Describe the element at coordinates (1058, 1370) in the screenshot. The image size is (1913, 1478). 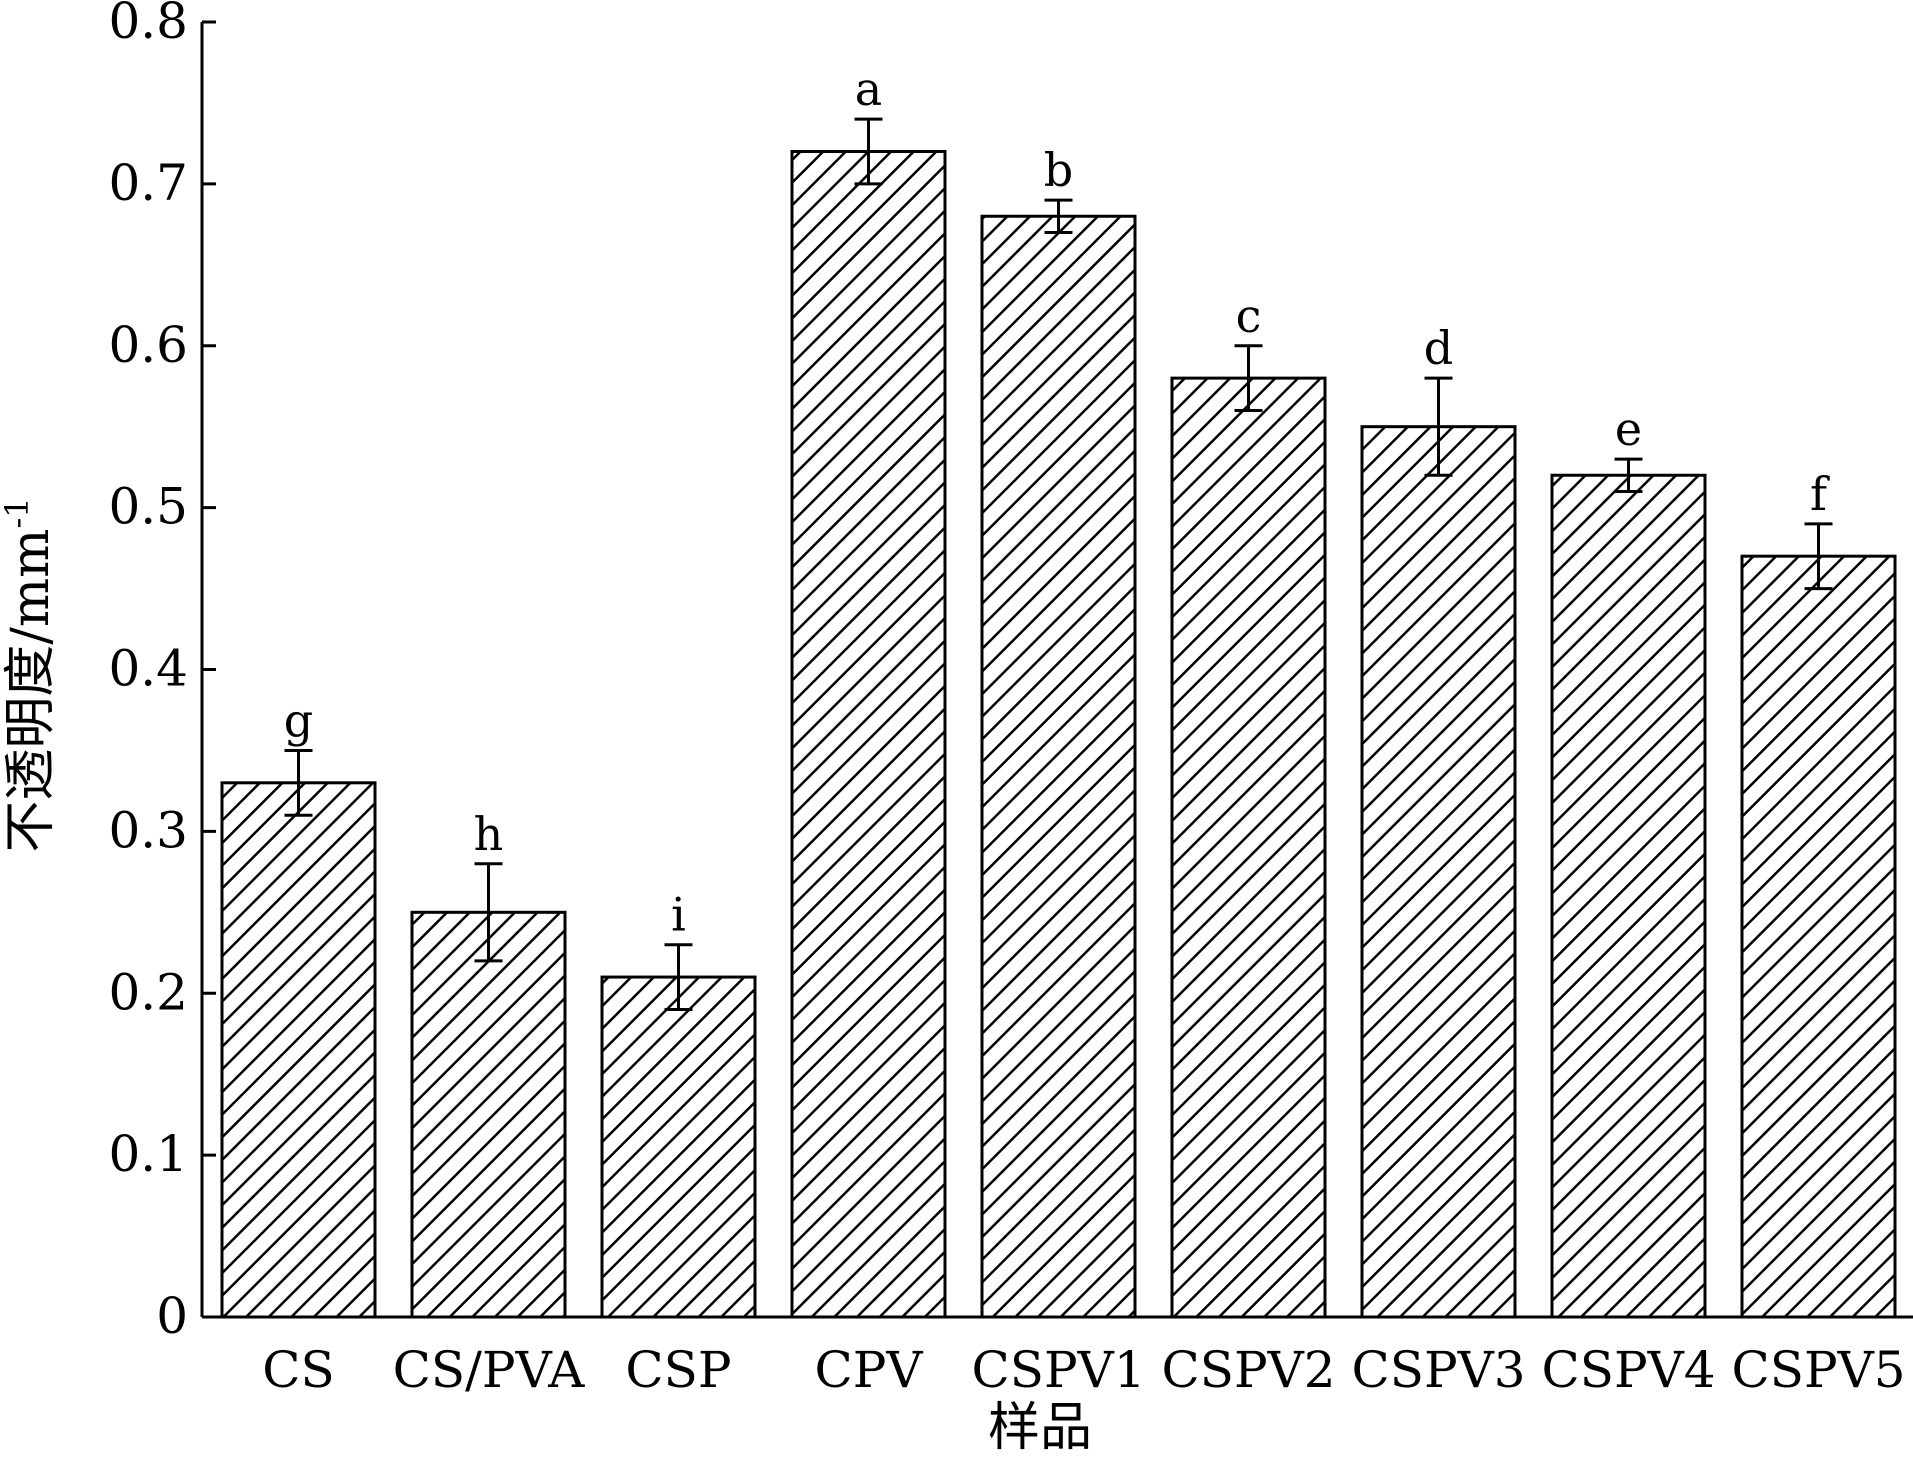
I see `x-tick-label: CSPV1` at that location.